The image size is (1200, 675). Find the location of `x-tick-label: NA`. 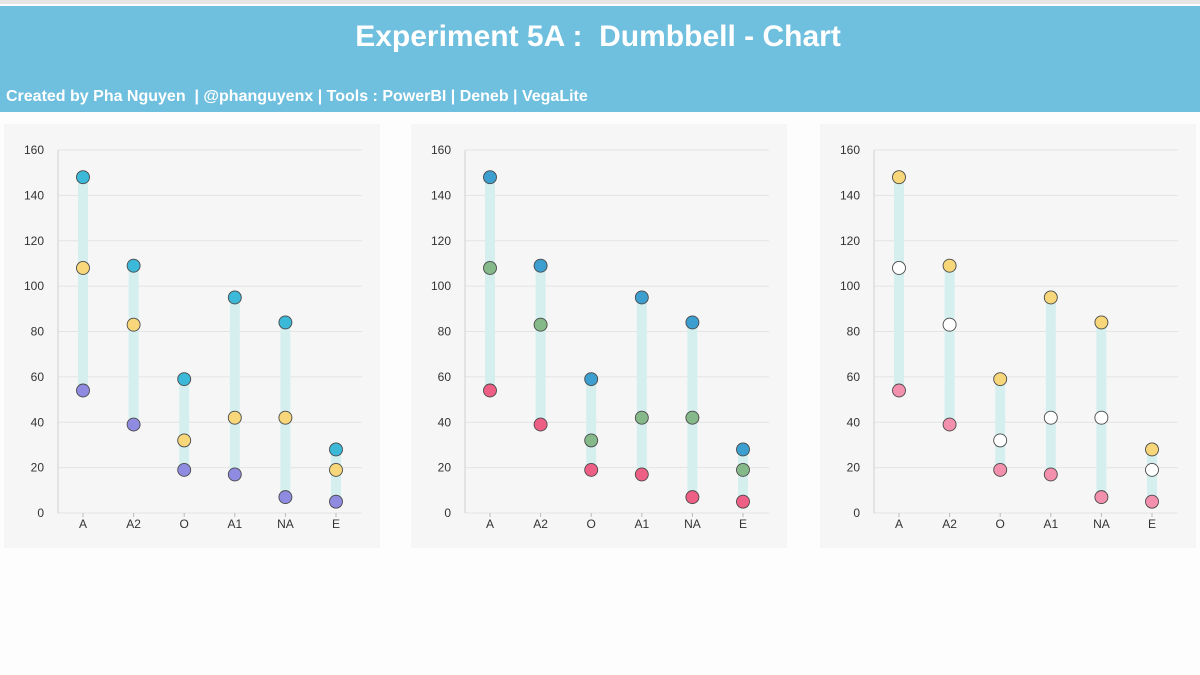

x-tick-label: NA is located at coordinates (285, 524).